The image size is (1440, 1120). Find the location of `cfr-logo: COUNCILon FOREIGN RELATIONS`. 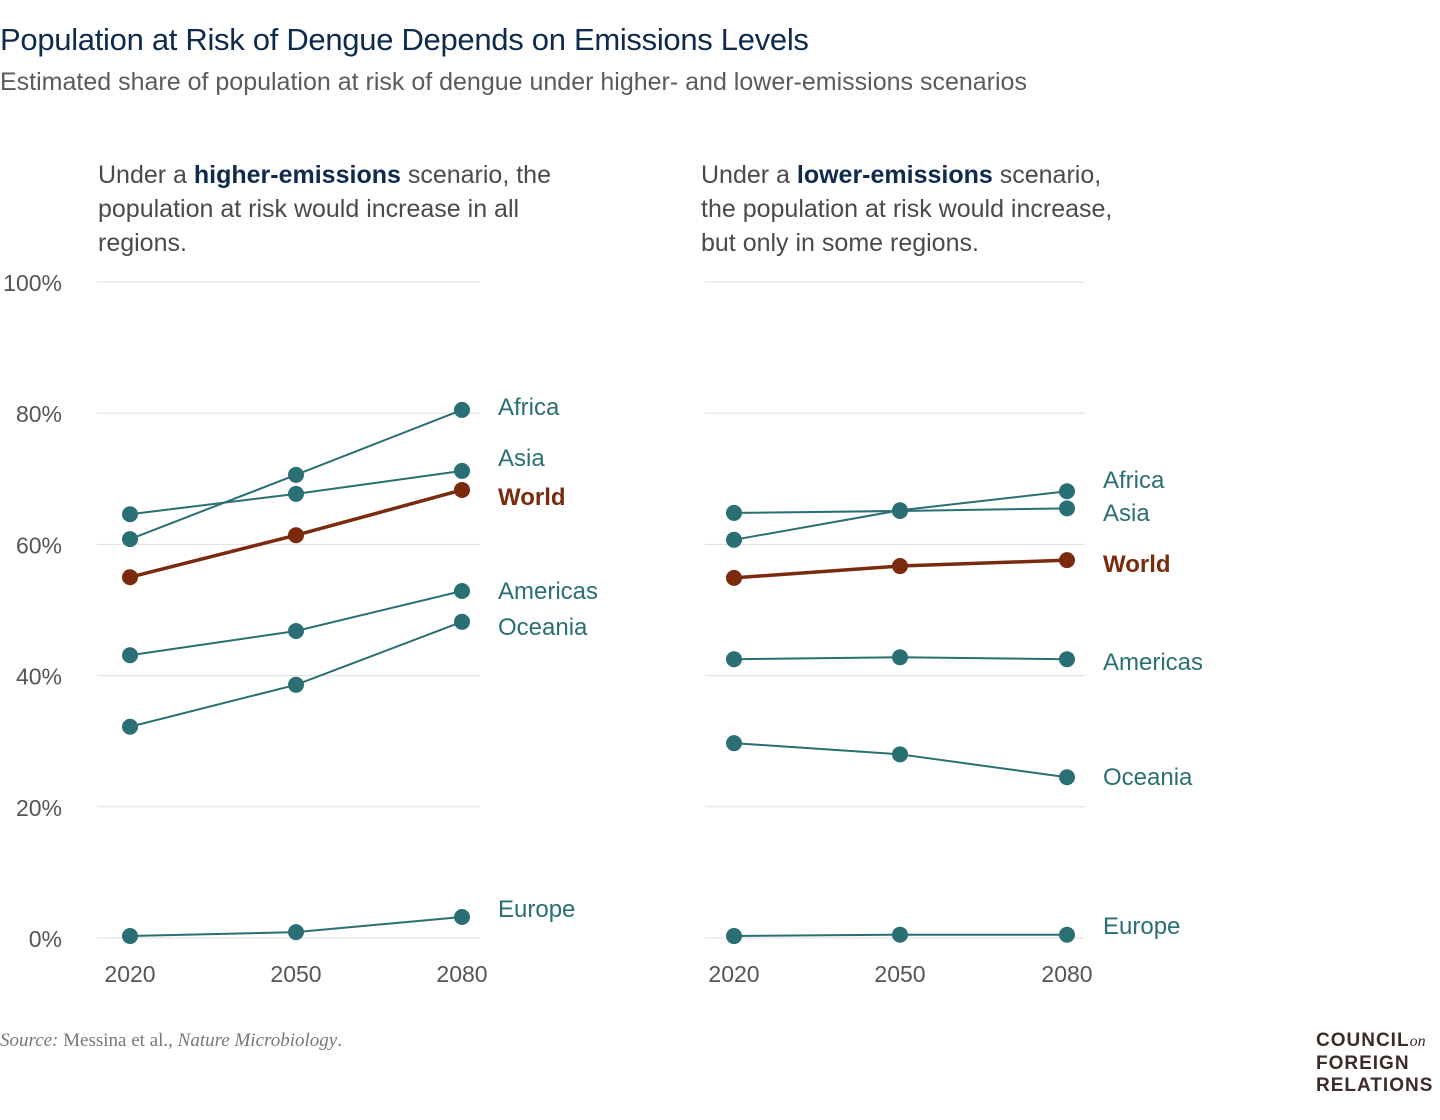

cfr-logo: COUNCILon FOREIGN RELATIONS is located at coordinates (1374, 1063).